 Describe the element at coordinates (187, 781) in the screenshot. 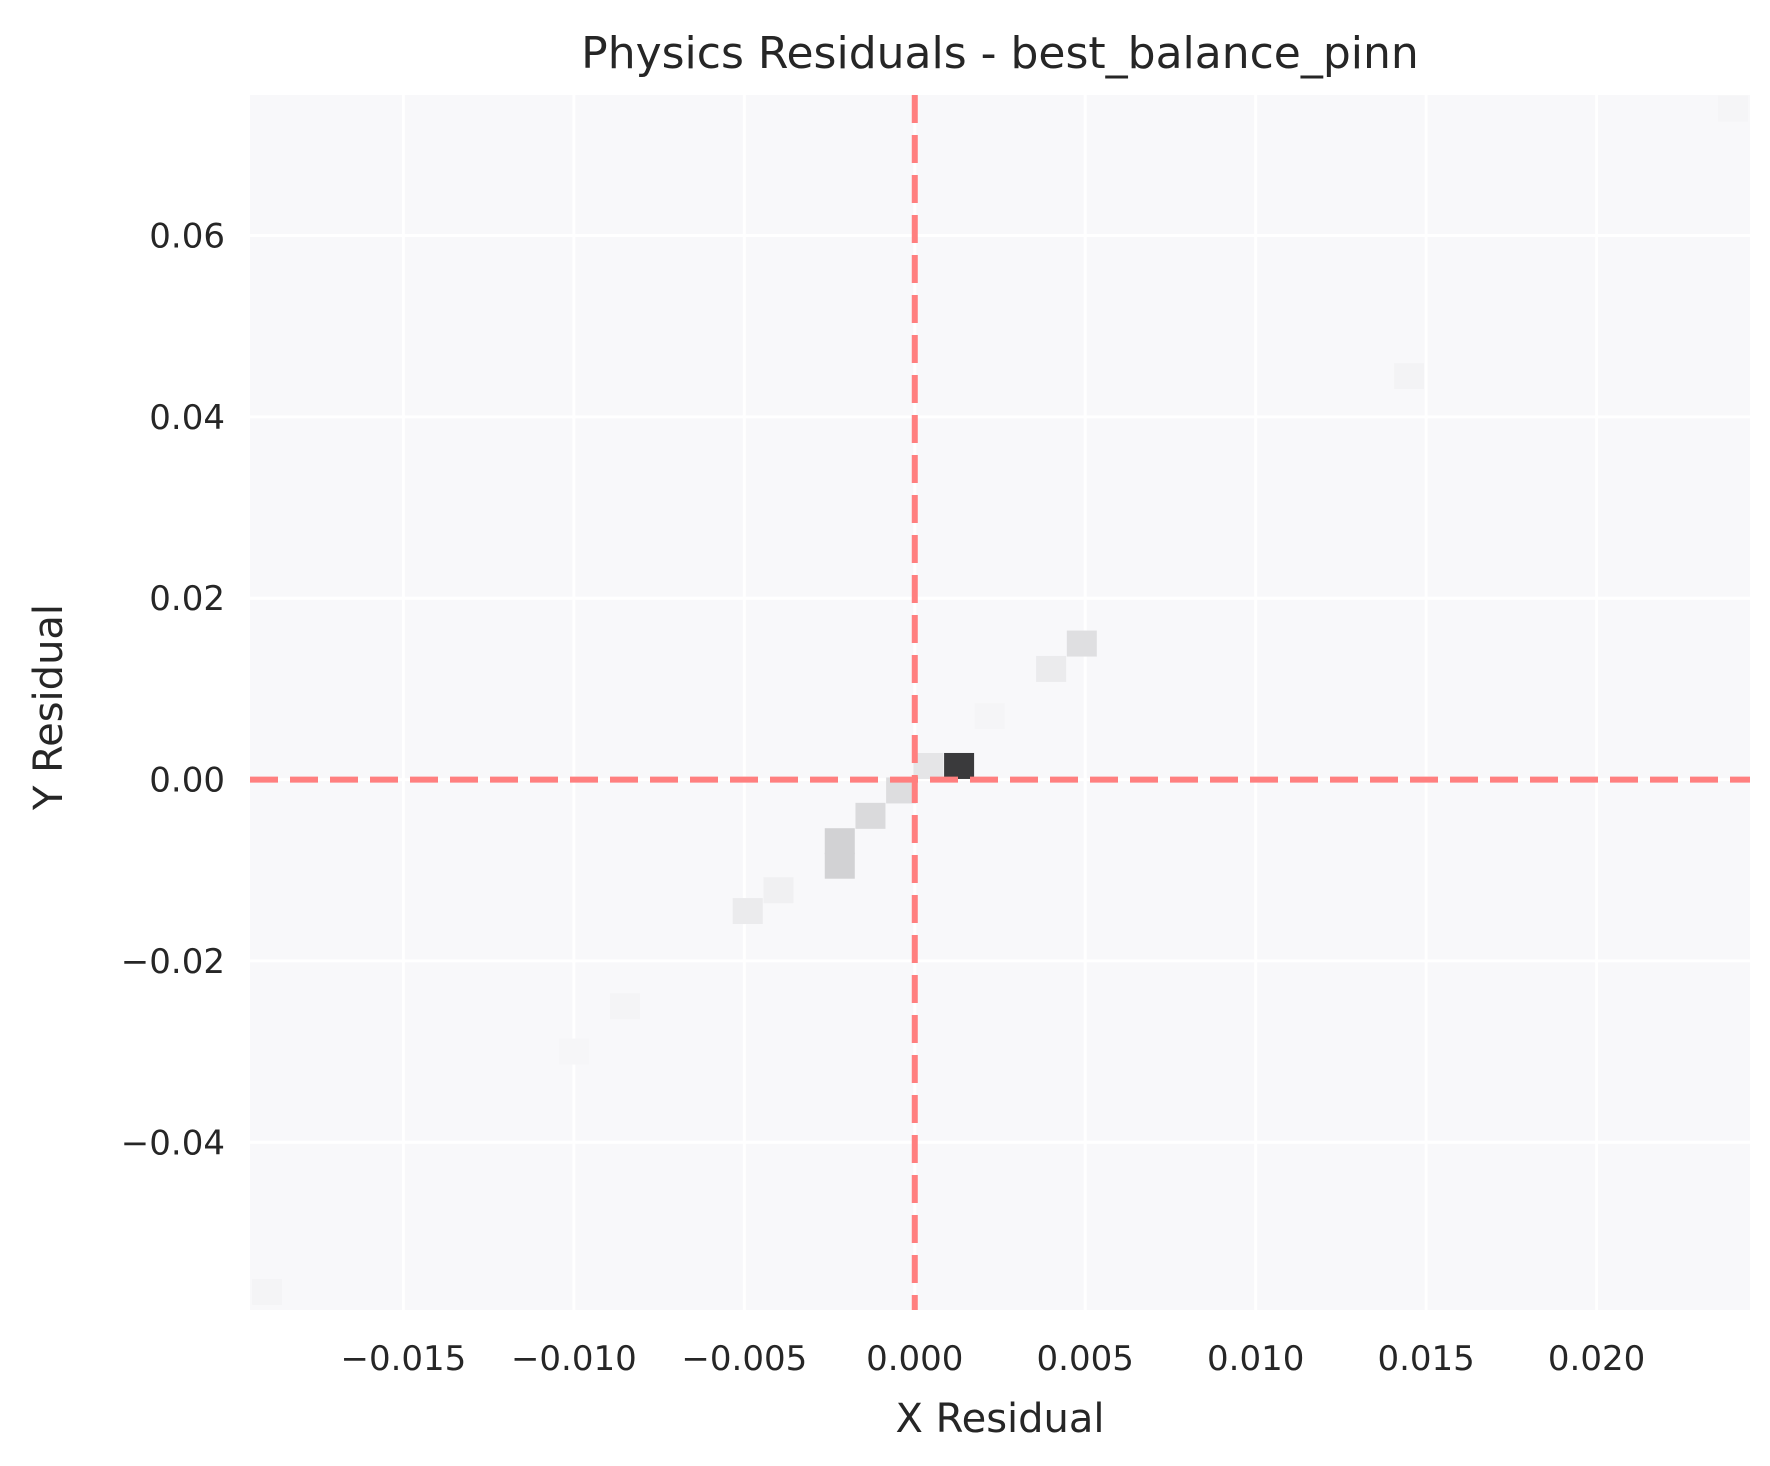

I see `y-tick-label-2: 0.00` at that location.